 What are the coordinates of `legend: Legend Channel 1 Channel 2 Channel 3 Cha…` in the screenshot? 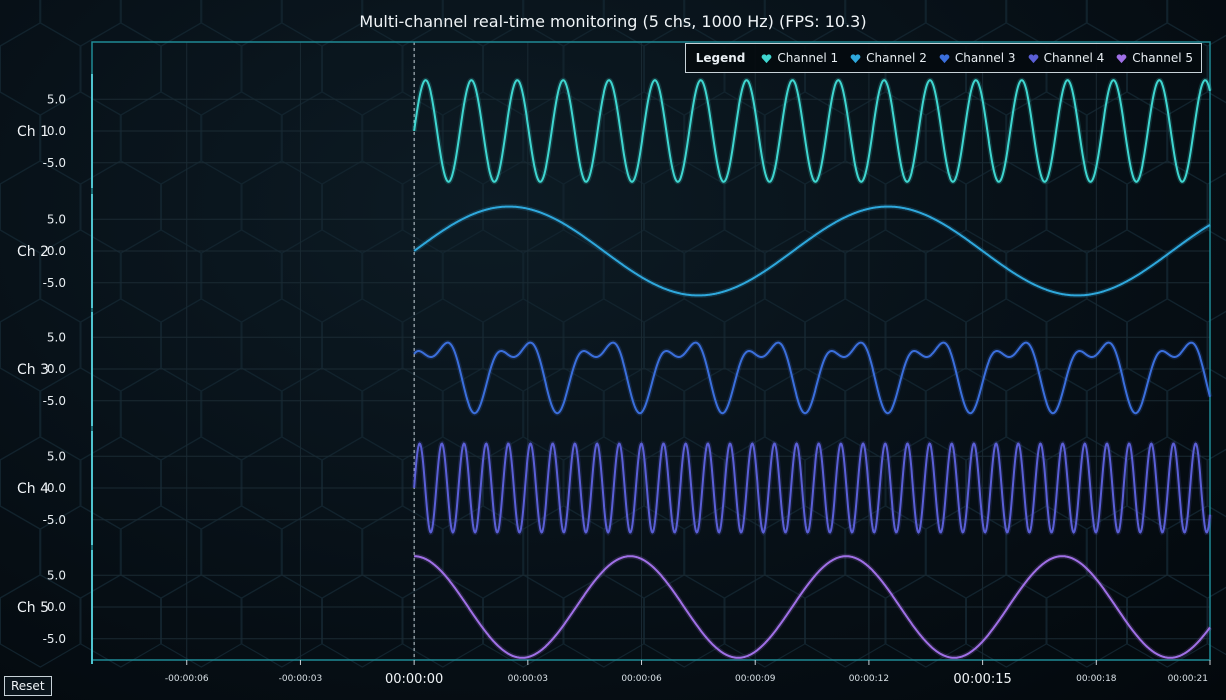 It's located at (943, 58).